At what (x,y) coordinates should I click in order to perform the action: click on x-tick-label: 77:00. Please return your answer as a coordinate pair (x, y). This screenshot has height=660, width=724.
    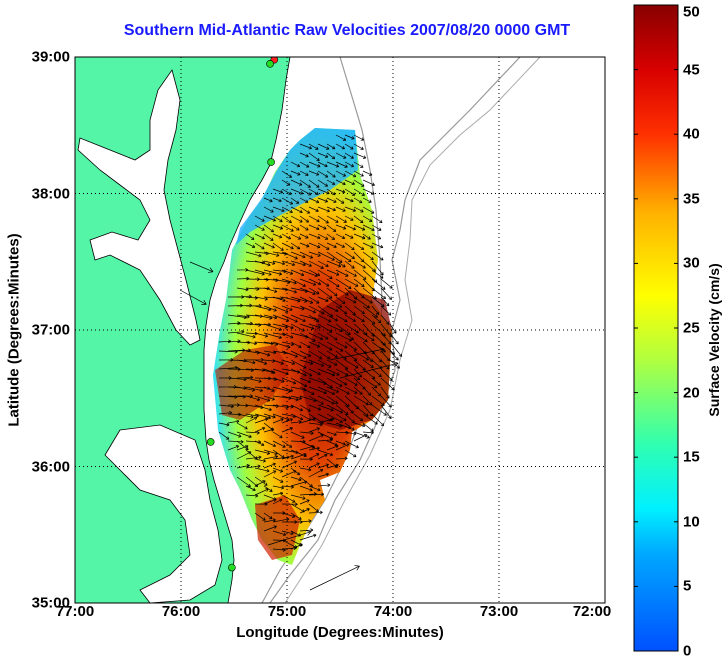
    Looking at the image, I should click on (75, 611).